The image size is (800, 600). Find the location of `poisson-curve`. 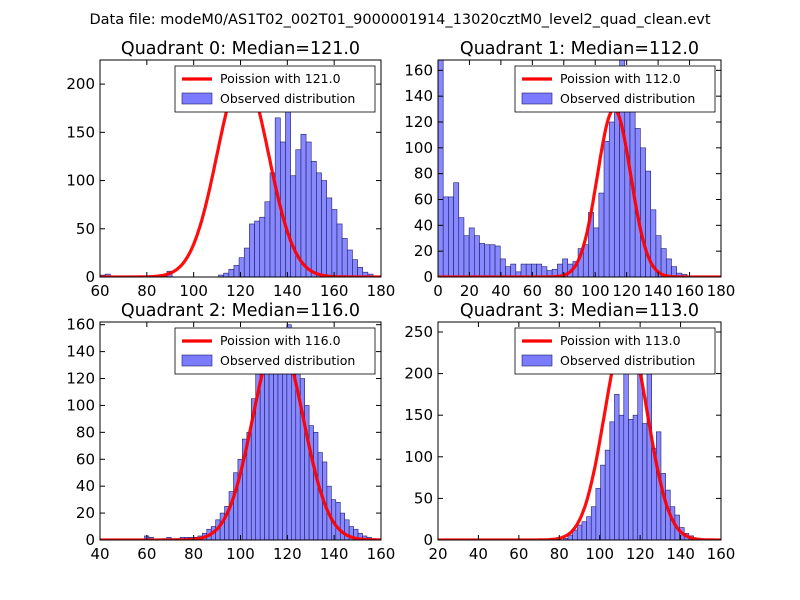

poisson-curve is located at coordinates (579, 435).